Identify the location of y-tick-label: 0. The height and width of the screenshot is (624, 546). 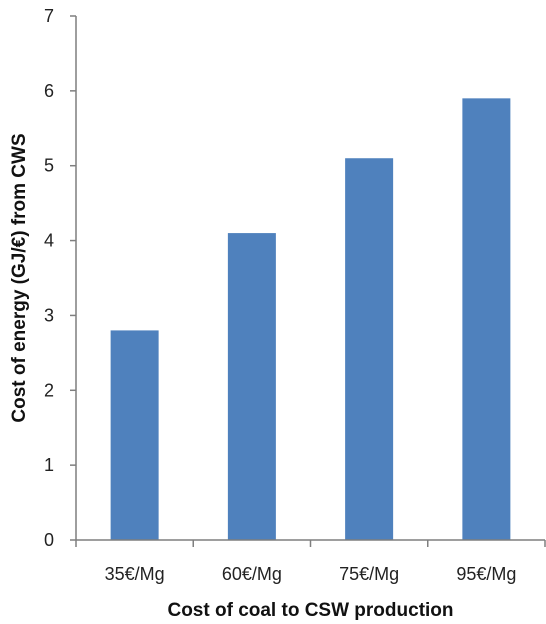
(49, 540).